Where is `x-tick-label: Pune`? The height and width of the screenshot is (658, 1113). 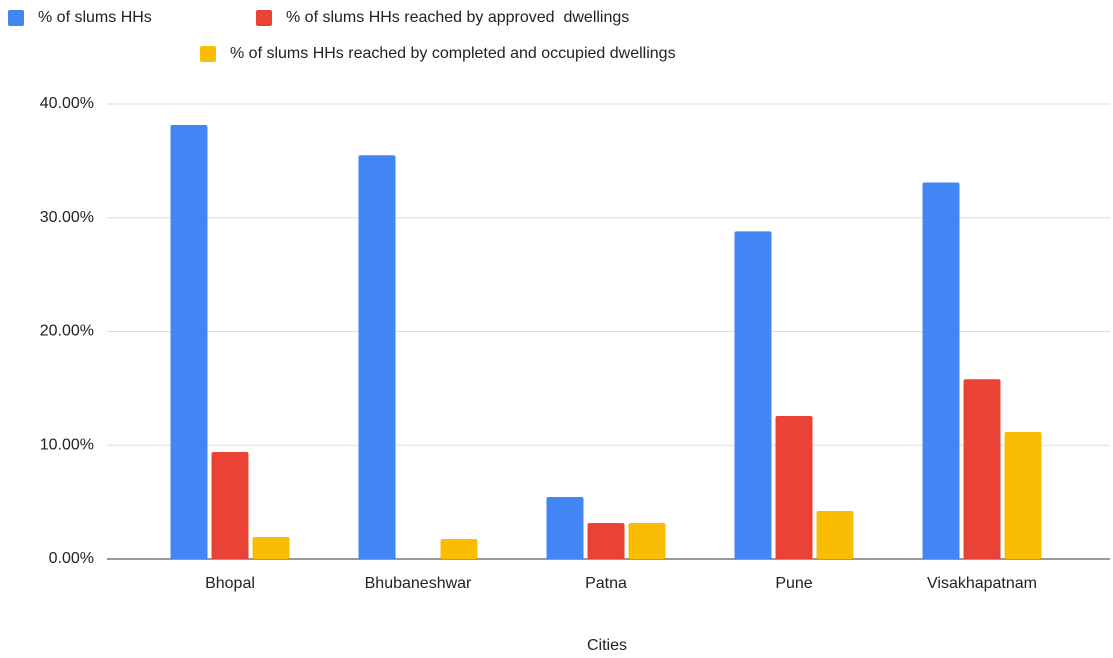 x-tick-label: Pune is located at coordinates (793, 583).